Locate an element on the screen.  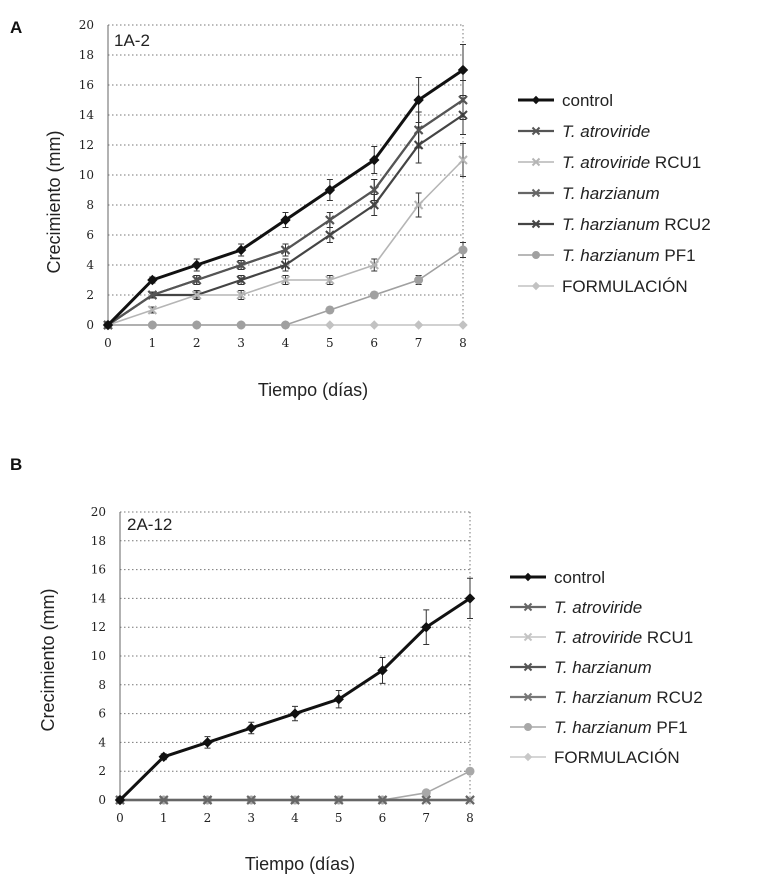
panel-b-x-tick-label: 0 is located at coordinates (120, 818).